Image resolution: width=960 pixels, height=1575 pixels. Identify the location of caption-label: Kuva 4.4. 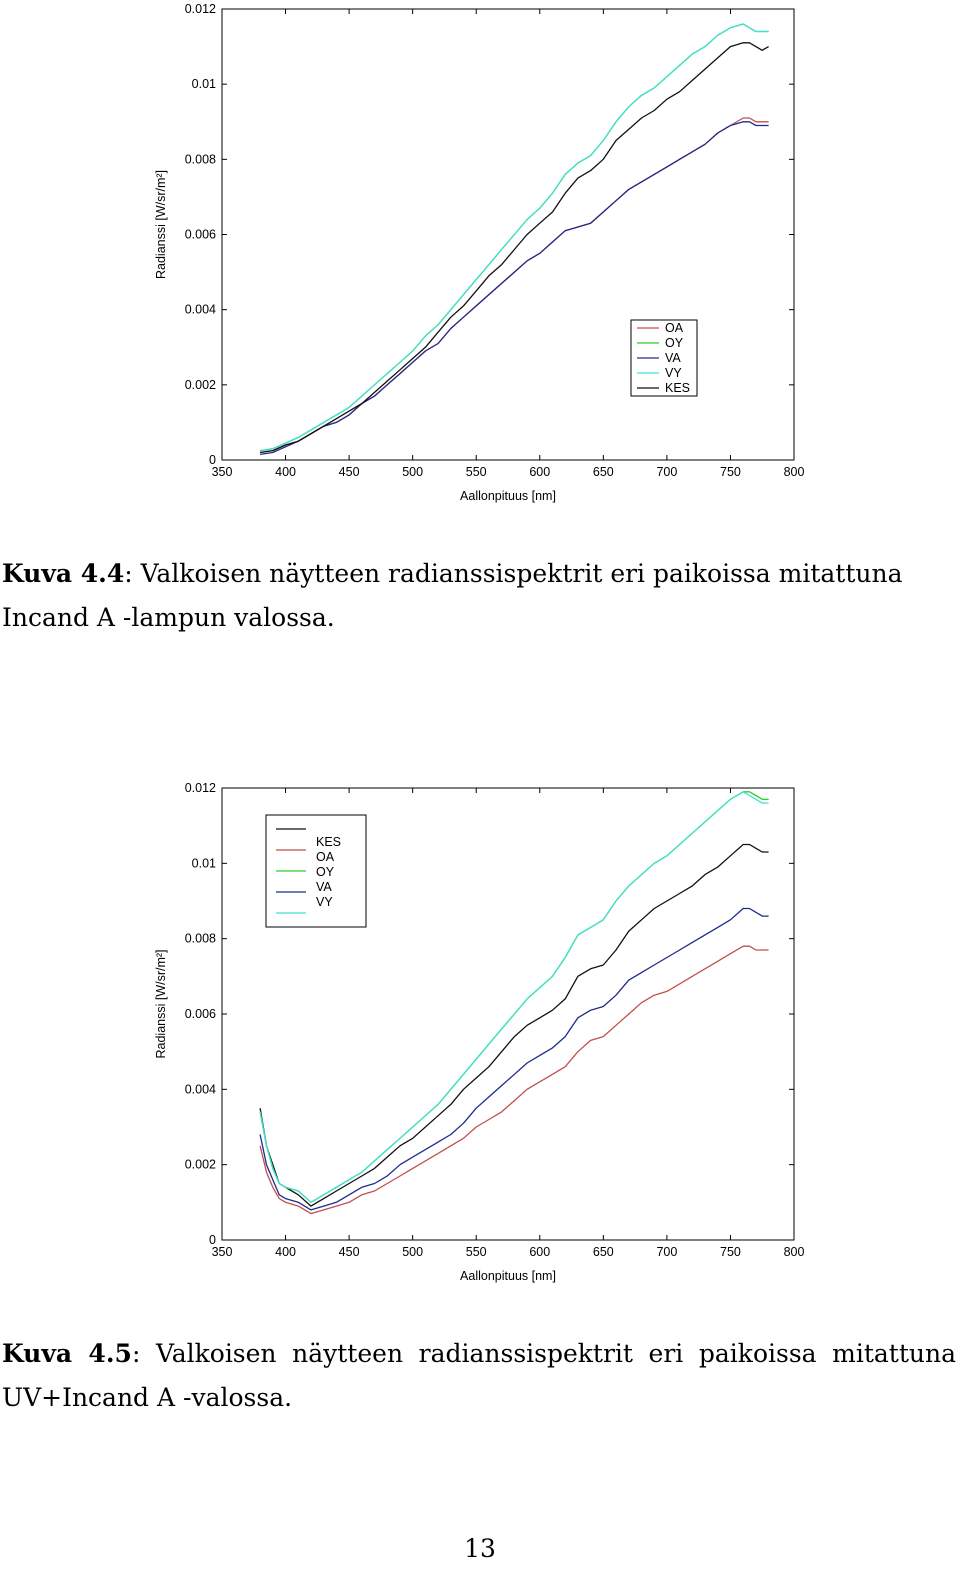
(63, 573).